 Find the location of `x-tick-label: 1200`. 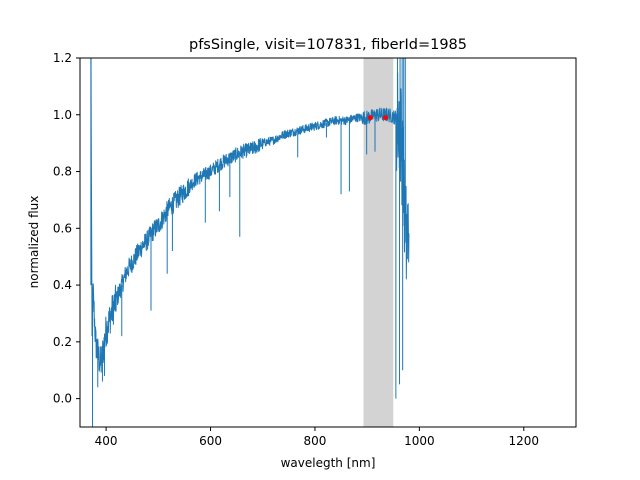

x-tick-label: 1200 is located at coordinates (524, 441).